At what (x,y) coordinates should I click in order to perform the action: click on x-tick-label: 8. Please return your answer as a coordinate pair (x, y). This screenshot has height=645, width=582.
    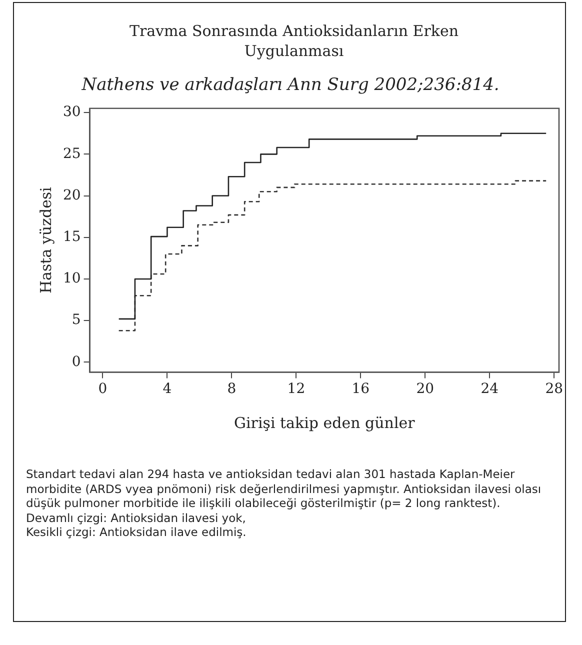
    Looking at the image, I should click on (231, 389).